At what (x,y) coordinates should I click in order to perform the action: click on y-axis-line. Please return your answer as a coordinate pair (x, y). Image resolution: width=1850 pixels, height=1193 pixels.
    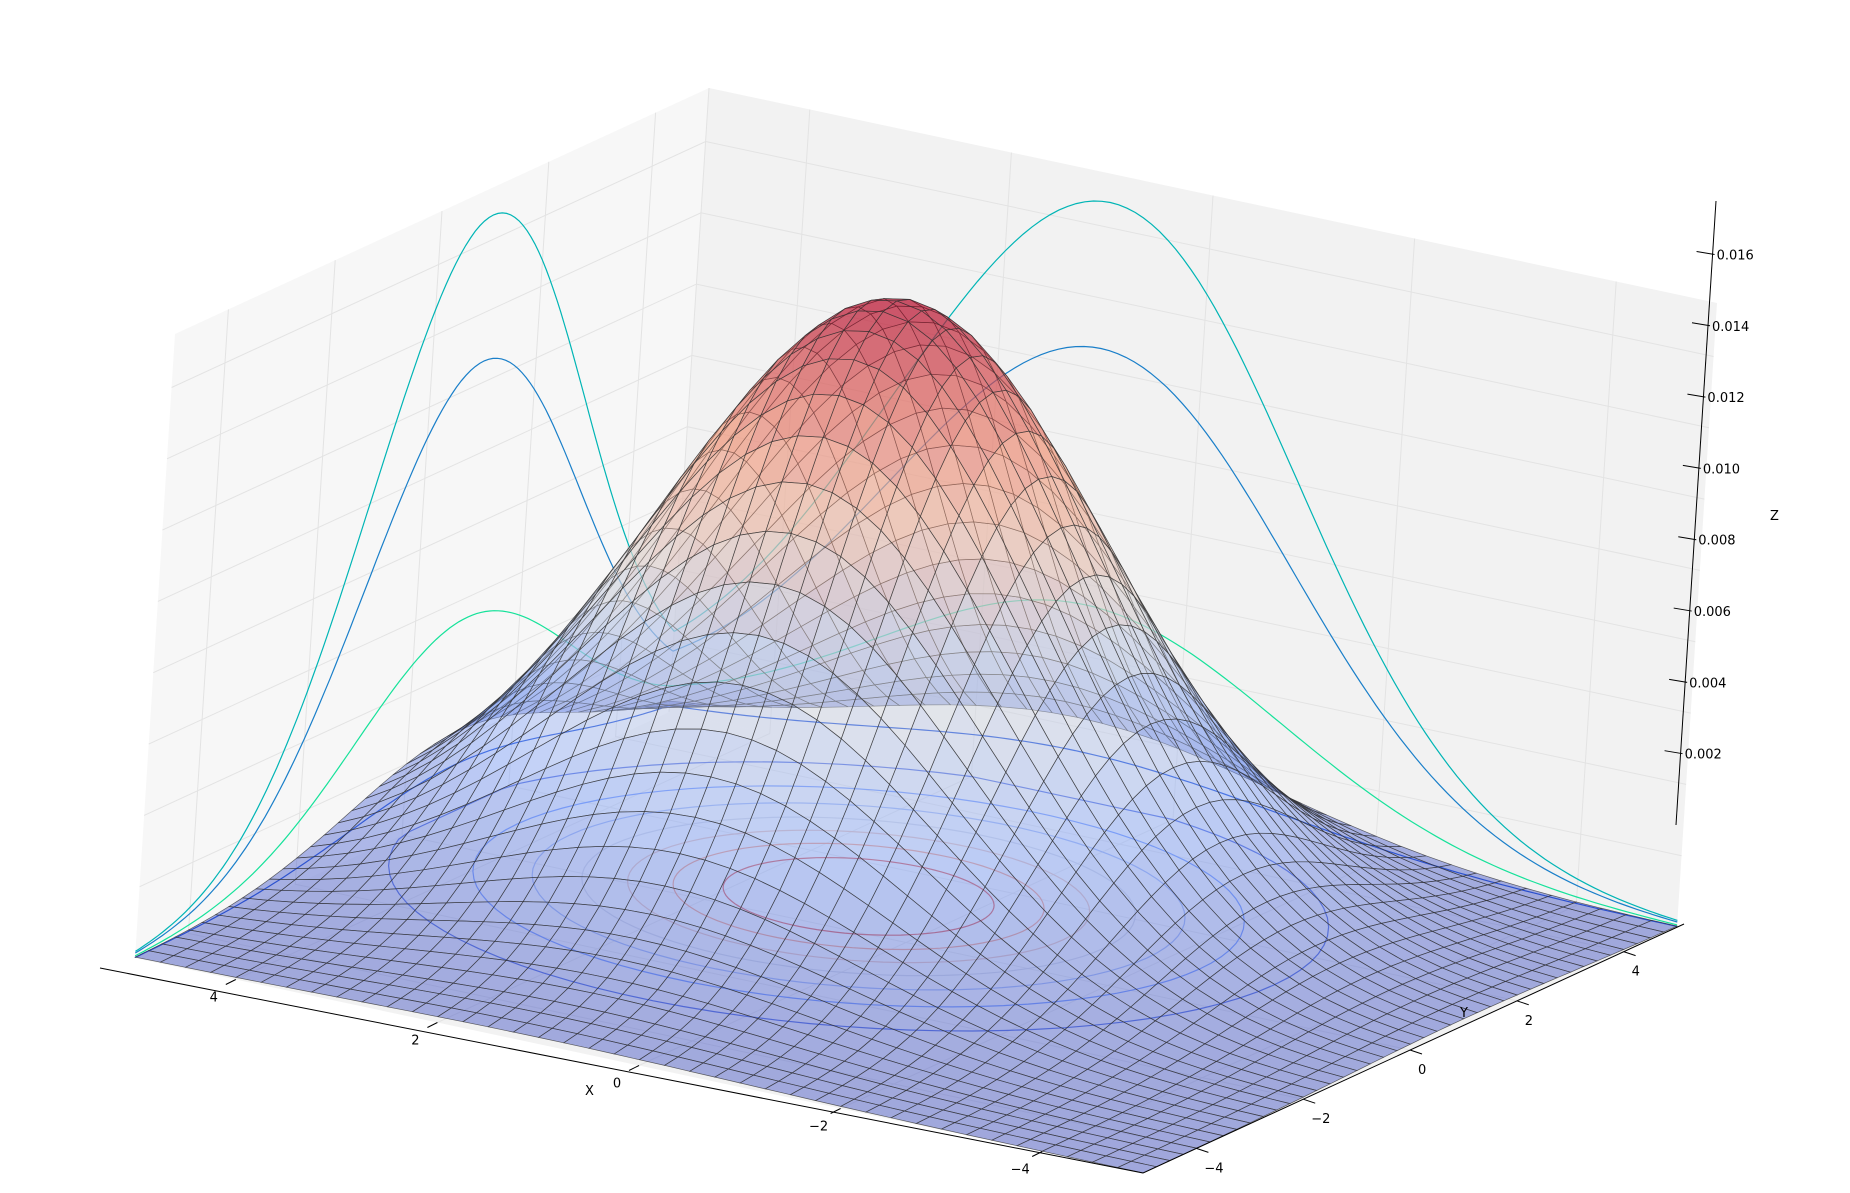
    Looking at the image, I should click on (1413, 1048).